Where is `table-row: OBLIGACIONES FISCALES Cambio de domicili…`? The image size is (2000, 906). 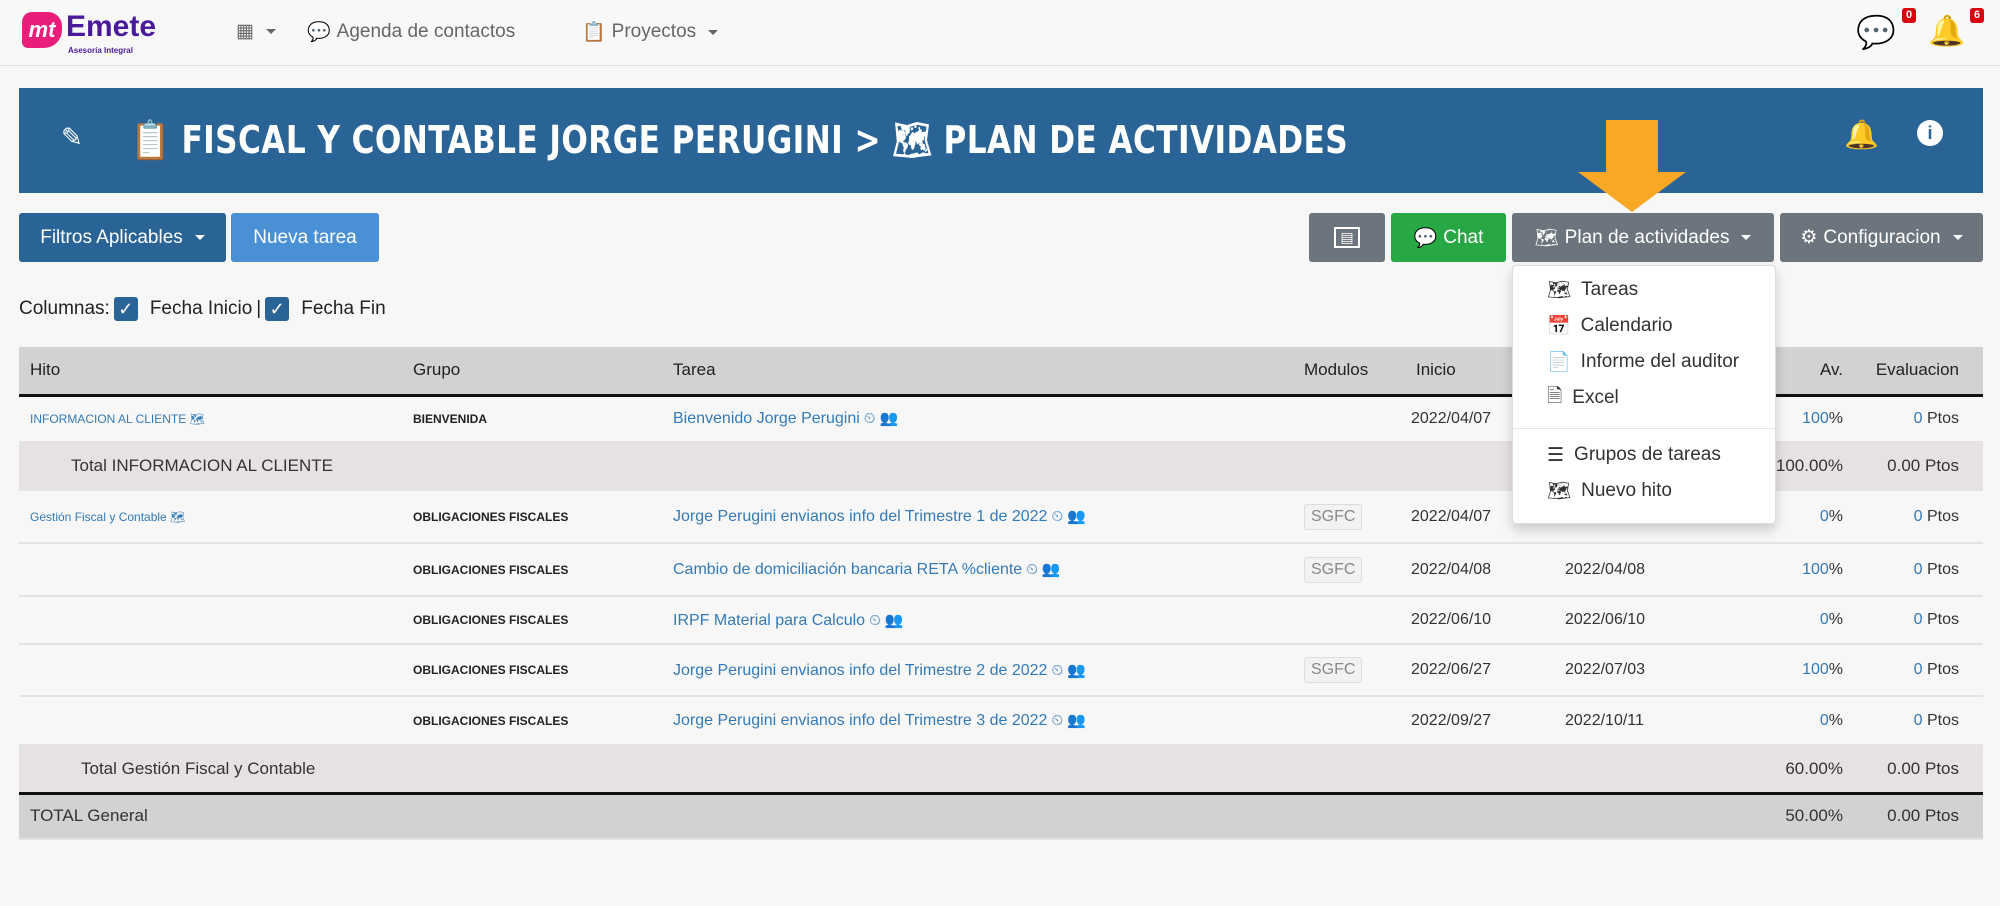 table-row: OBLIGACIONES FISCALES Cambio de domicili… is located at coordinates (1001, 570).